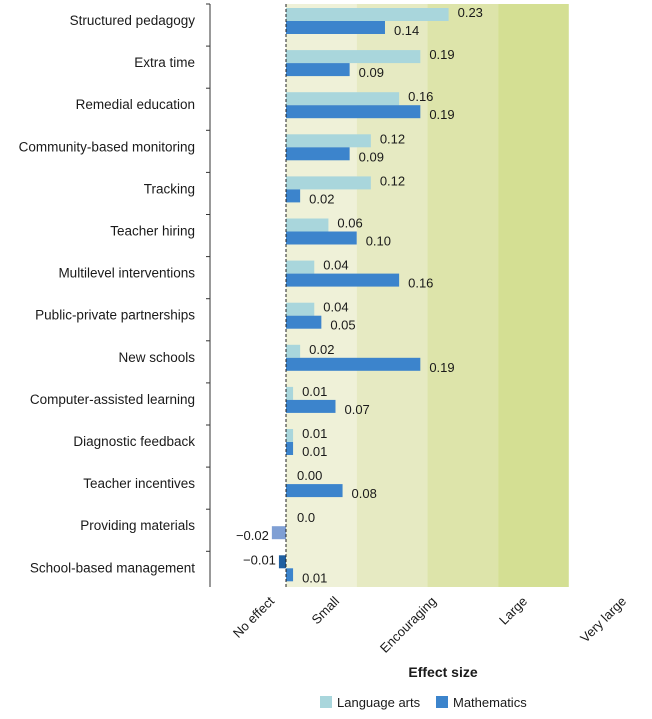  I want to click on zone-label-very-large: Very large, so click(603, 620).